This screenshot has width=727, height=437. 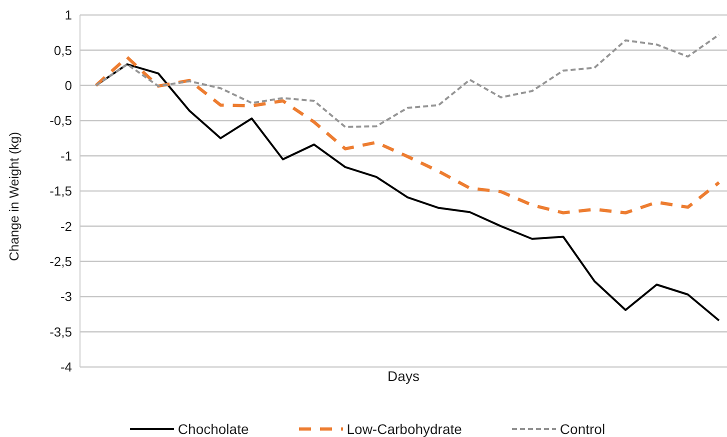 I want to click on y-tick-label: -3, so click(x=66, y=296).